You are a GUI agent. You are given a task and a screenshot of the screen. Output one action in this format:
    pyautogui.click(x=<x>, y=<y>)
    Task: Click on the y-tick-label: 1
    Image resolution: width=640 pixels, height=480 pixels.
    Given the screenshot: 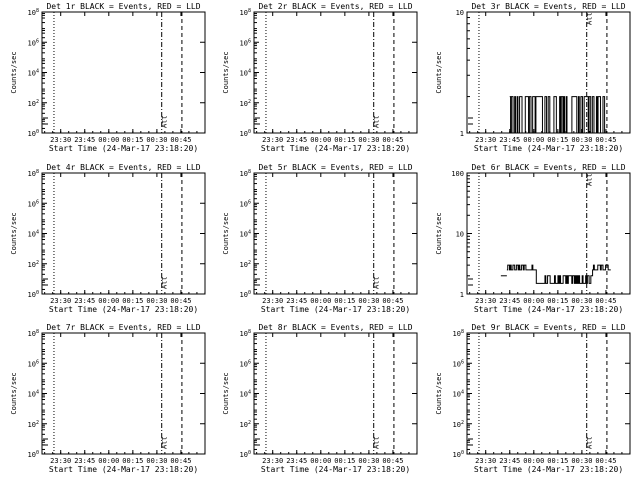 What is the action you would take?
    pyautogui.click(x=462, y=295)
    